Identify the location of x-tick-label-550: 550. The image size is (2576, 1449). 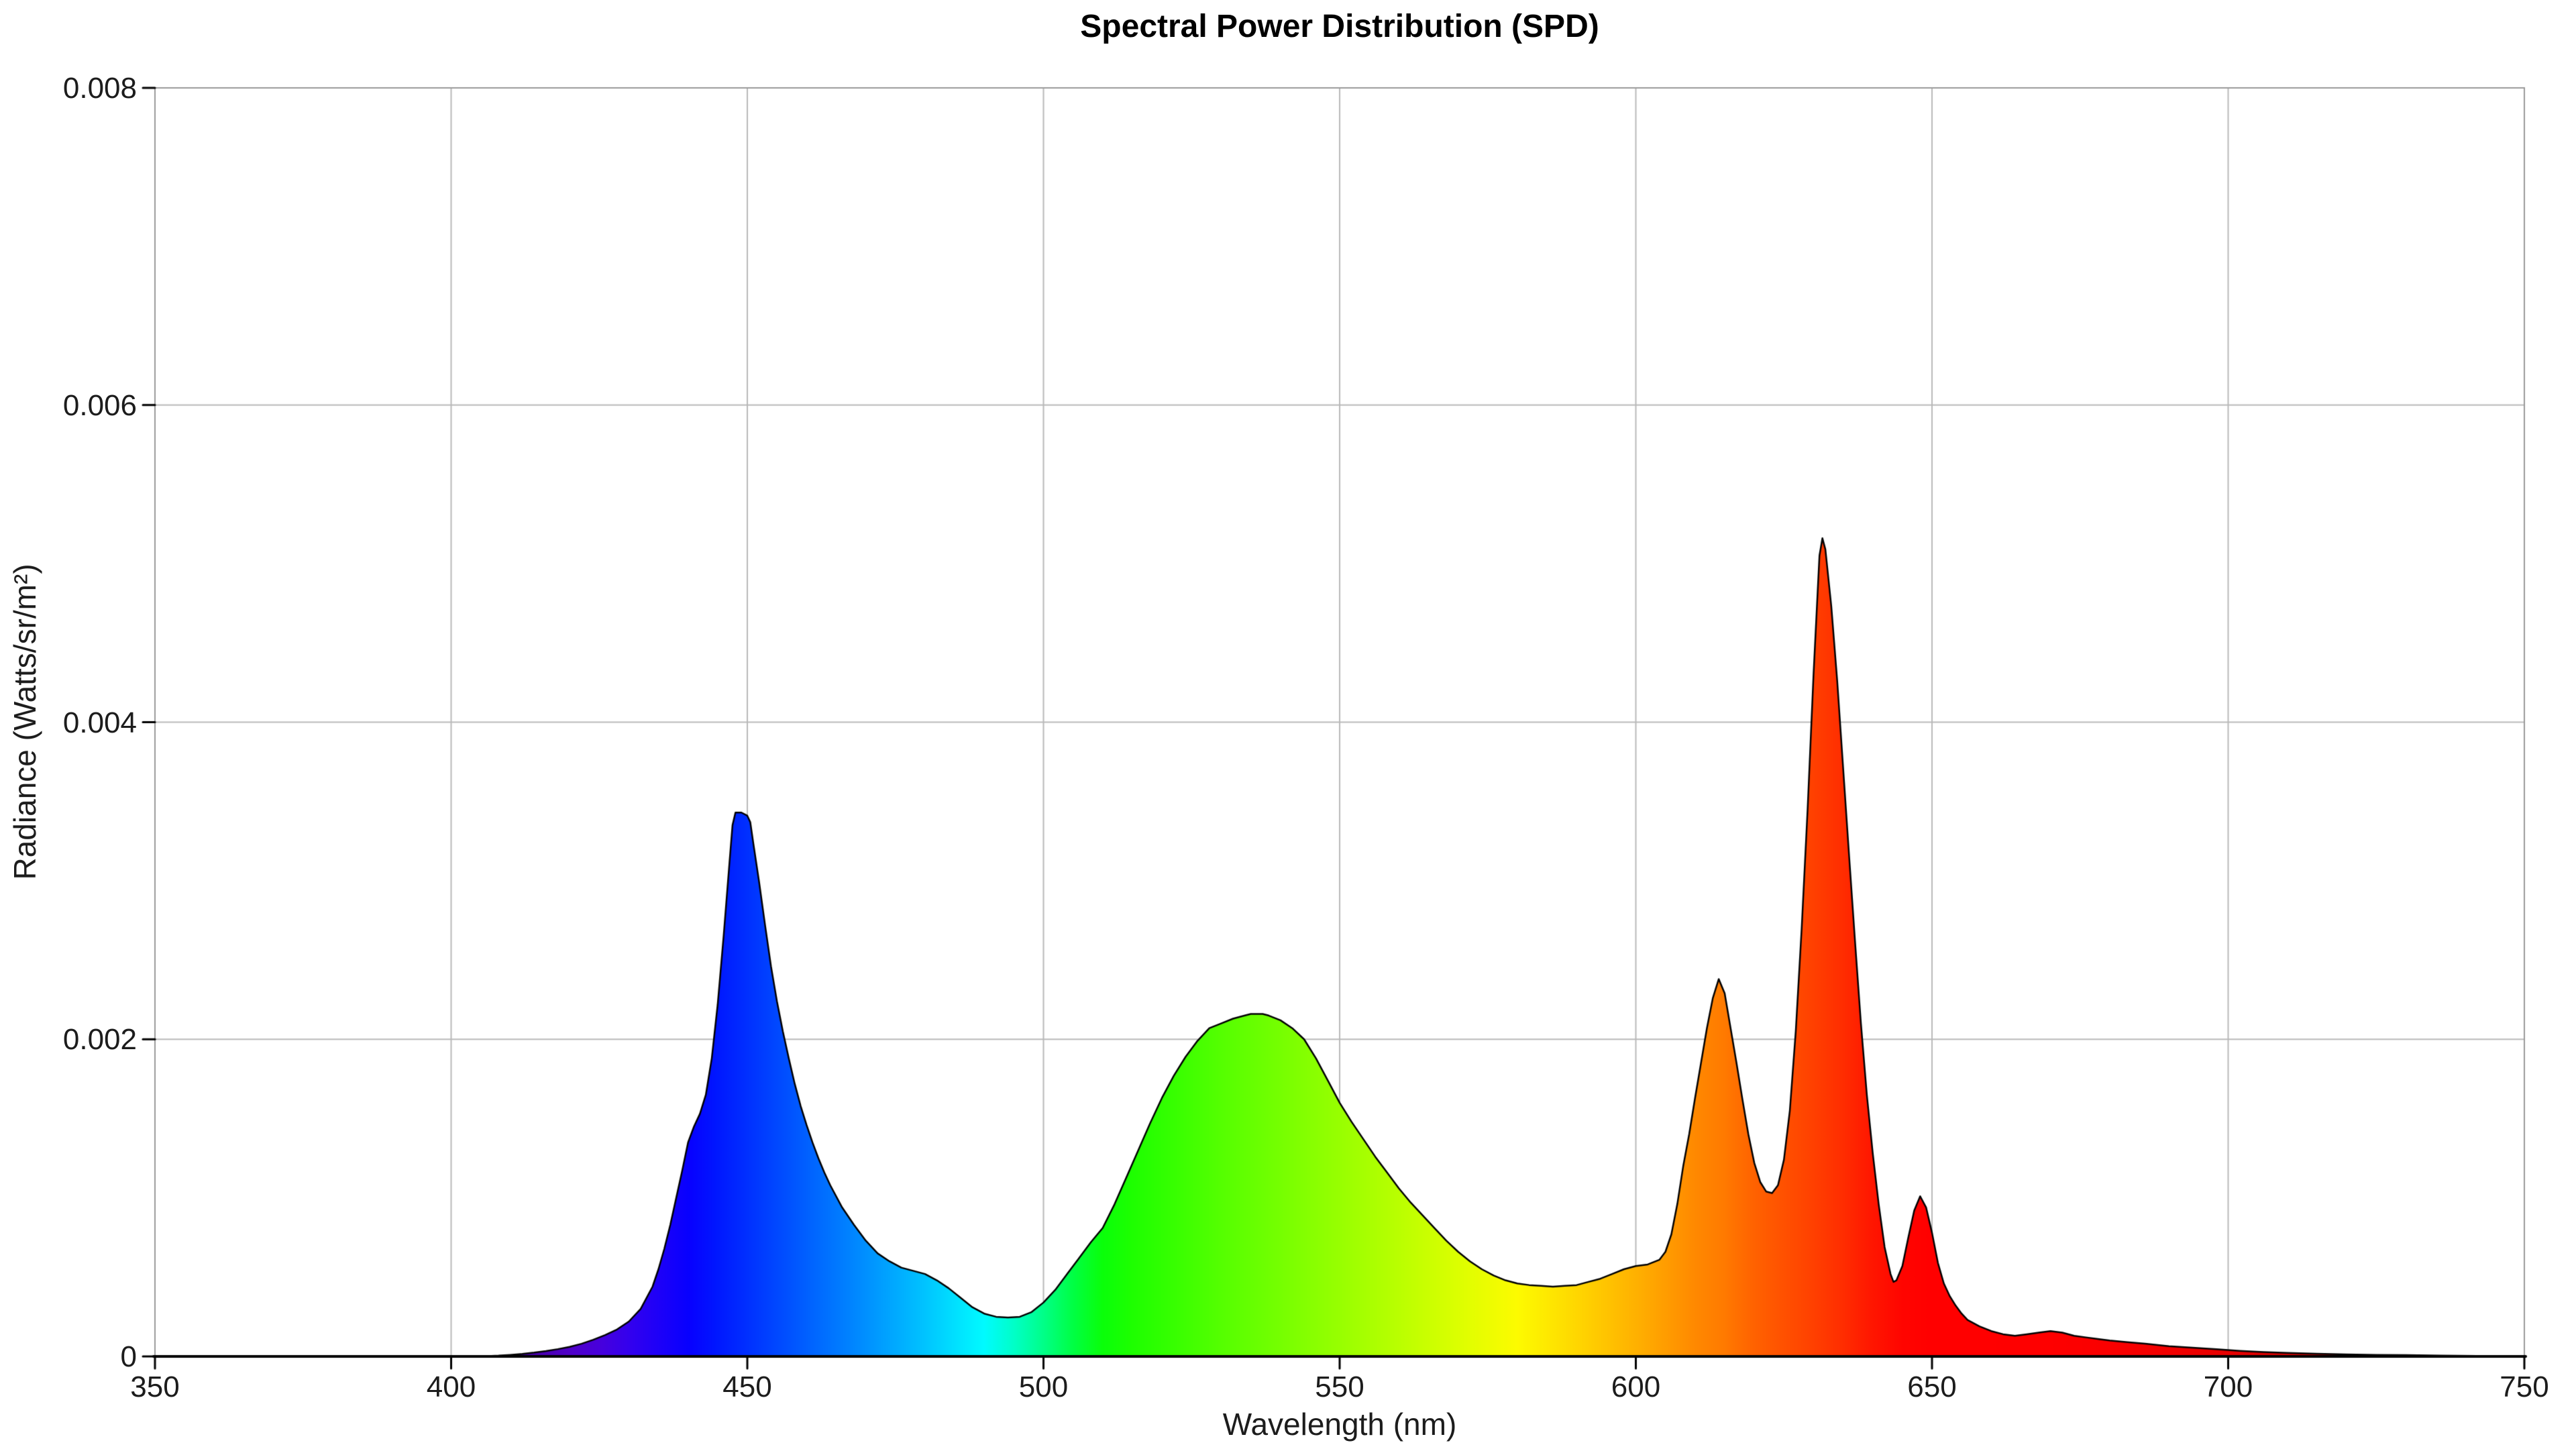
(1339, 1387).